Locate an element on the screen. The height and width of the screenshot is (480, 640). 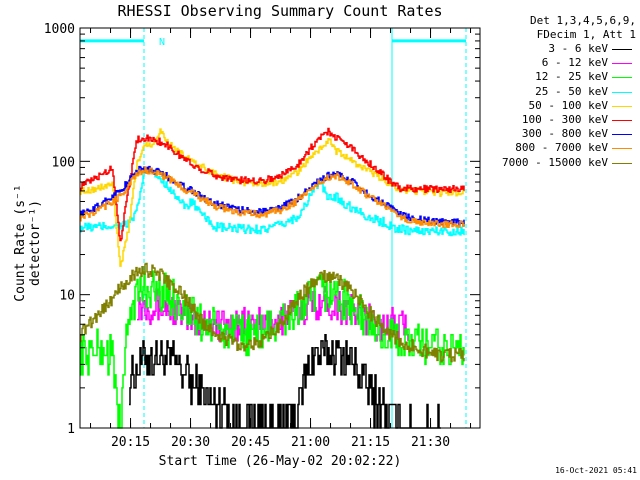
x-tick-label: 21:30 is located at coordinates (430, 442).